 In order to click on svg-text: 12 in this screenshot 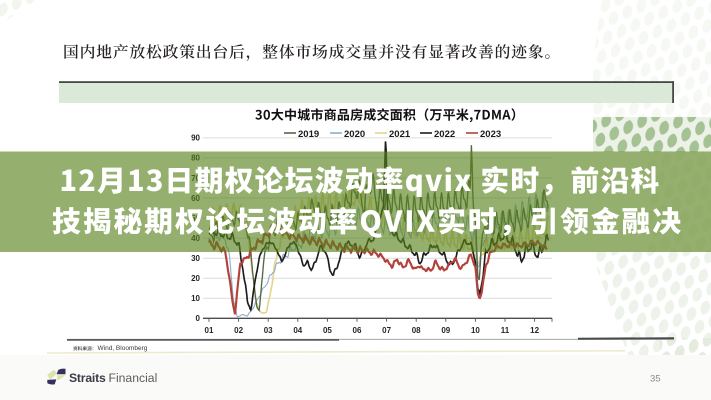, I will do `click(534, 330)`.